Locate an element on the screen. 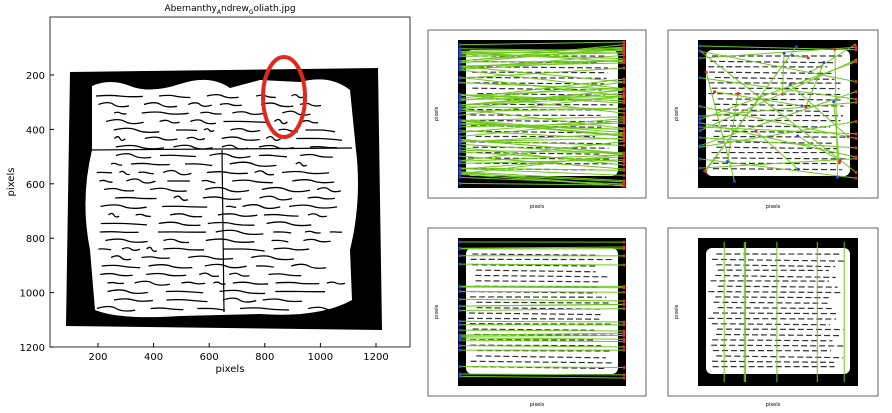 The image size is (892, 413). y-tick-label: 400 is located at coordinates (35, 130).